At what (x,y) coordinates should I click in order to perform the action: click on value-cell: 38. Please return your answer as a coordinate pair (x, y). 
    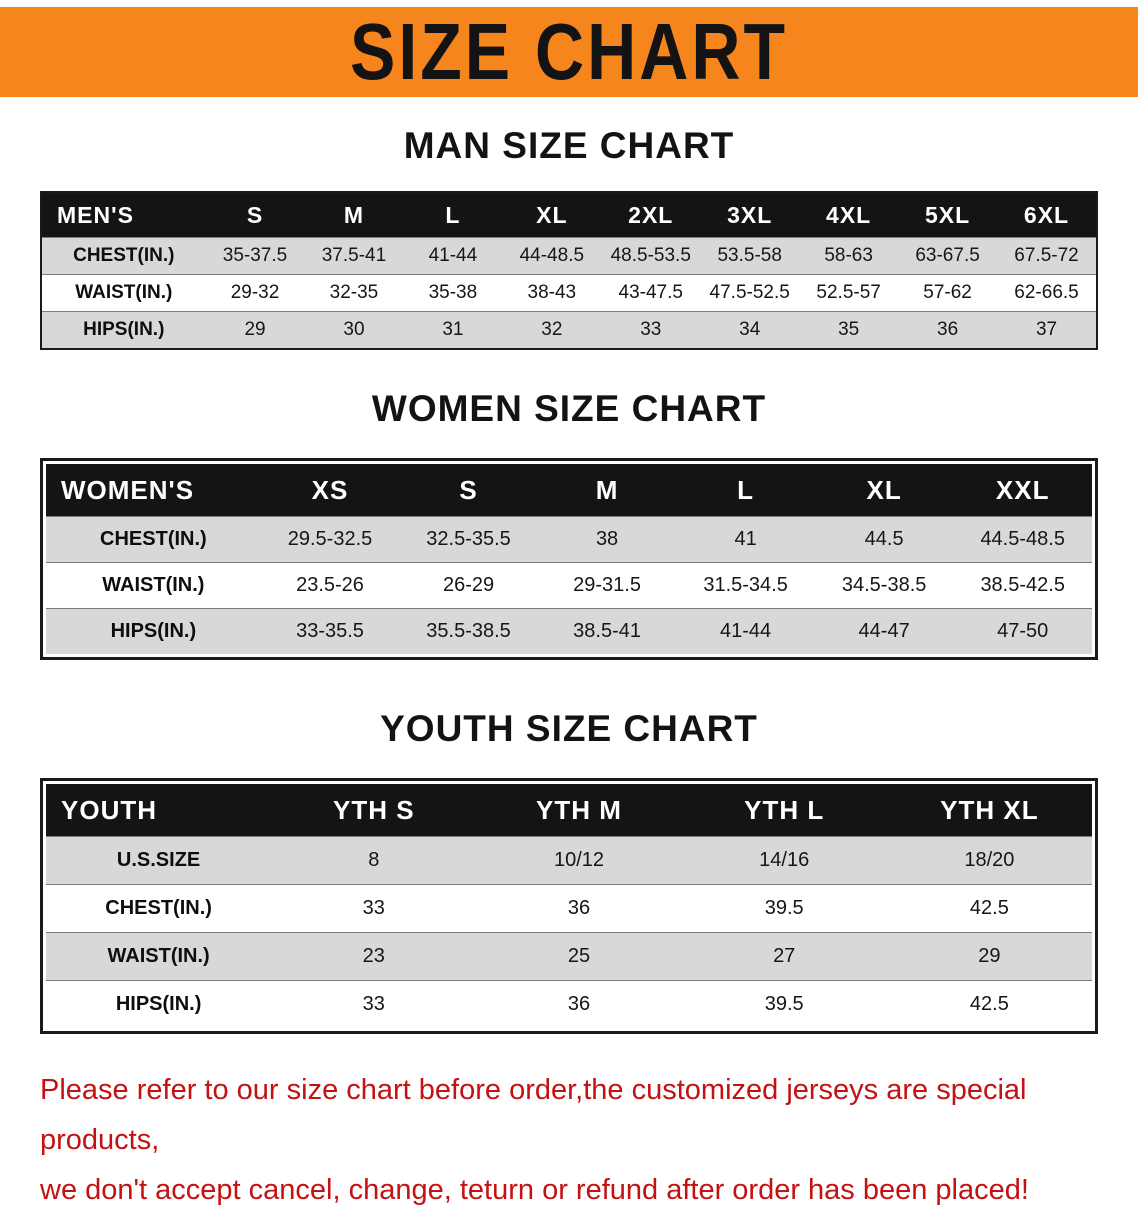
    Looking at the image, I should click on (607, 539).